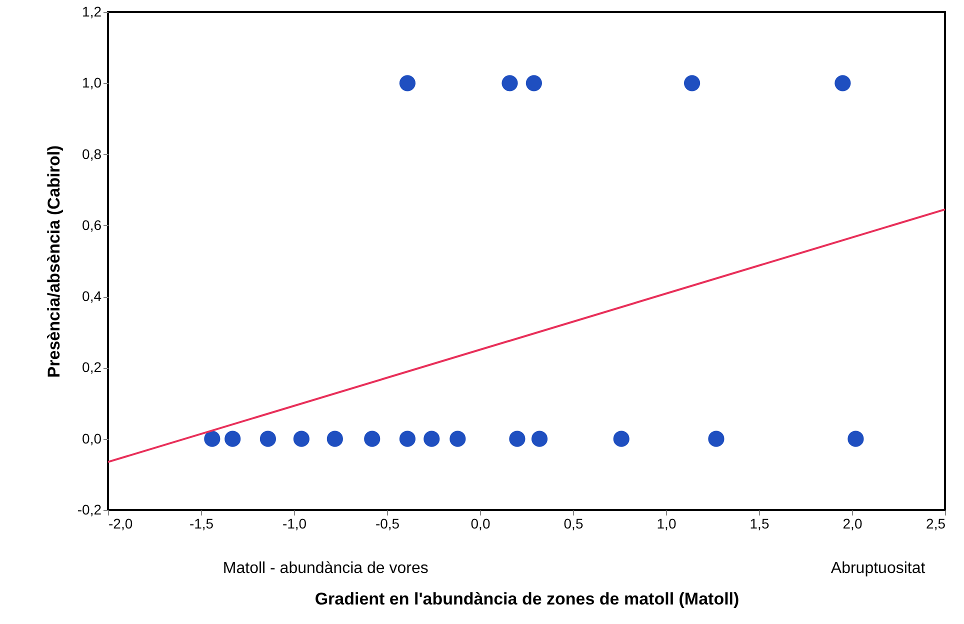 This screenshot has height=624, width=964. I want to click on x-axis-title: Gradient en l'abundància de zones de matoll (Matoll), so click(527, 599).